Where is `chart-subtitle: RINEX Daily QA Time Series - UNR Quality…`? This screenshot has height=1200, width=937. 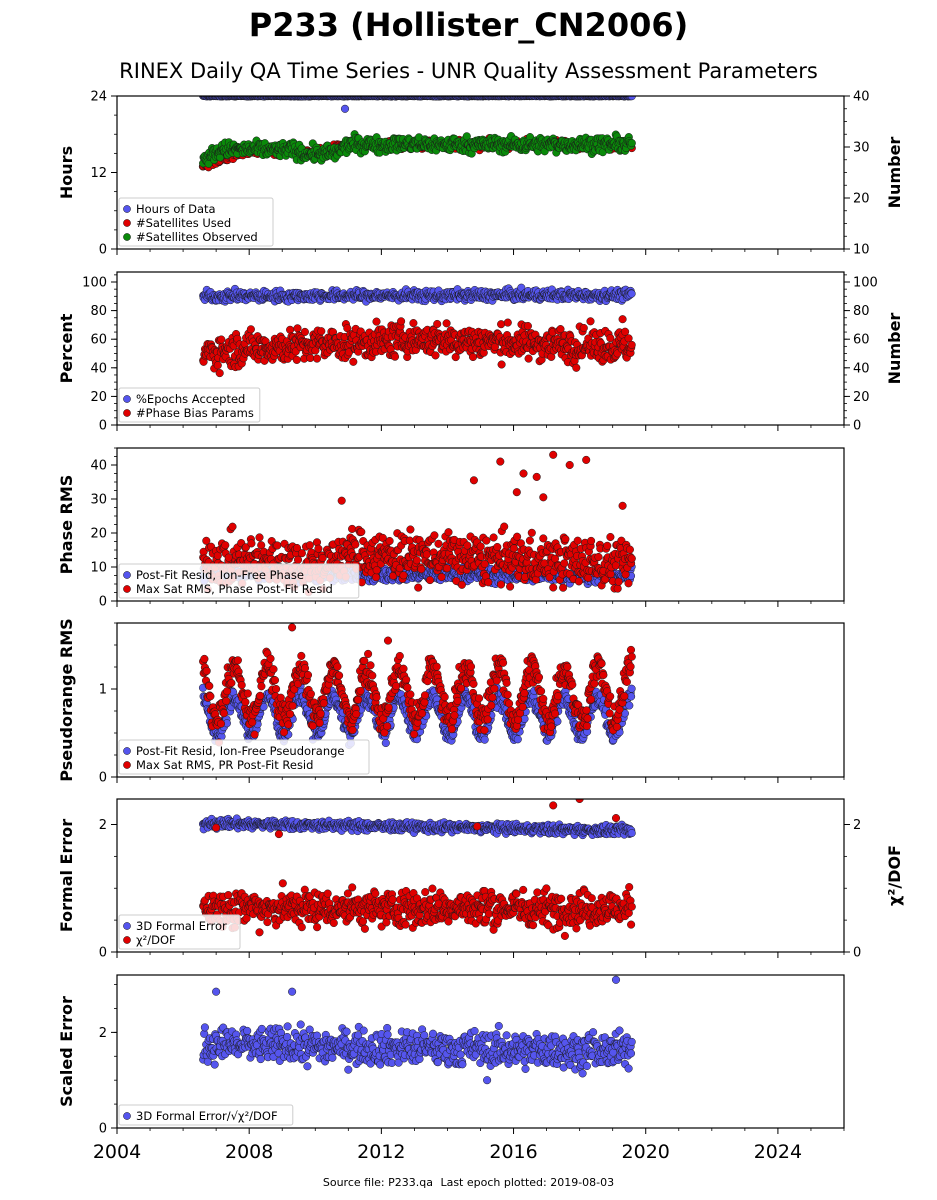 chart-subtitle: RINEX Daily QA Time Series - UNR Quality… is located at coordinates (468, 71).